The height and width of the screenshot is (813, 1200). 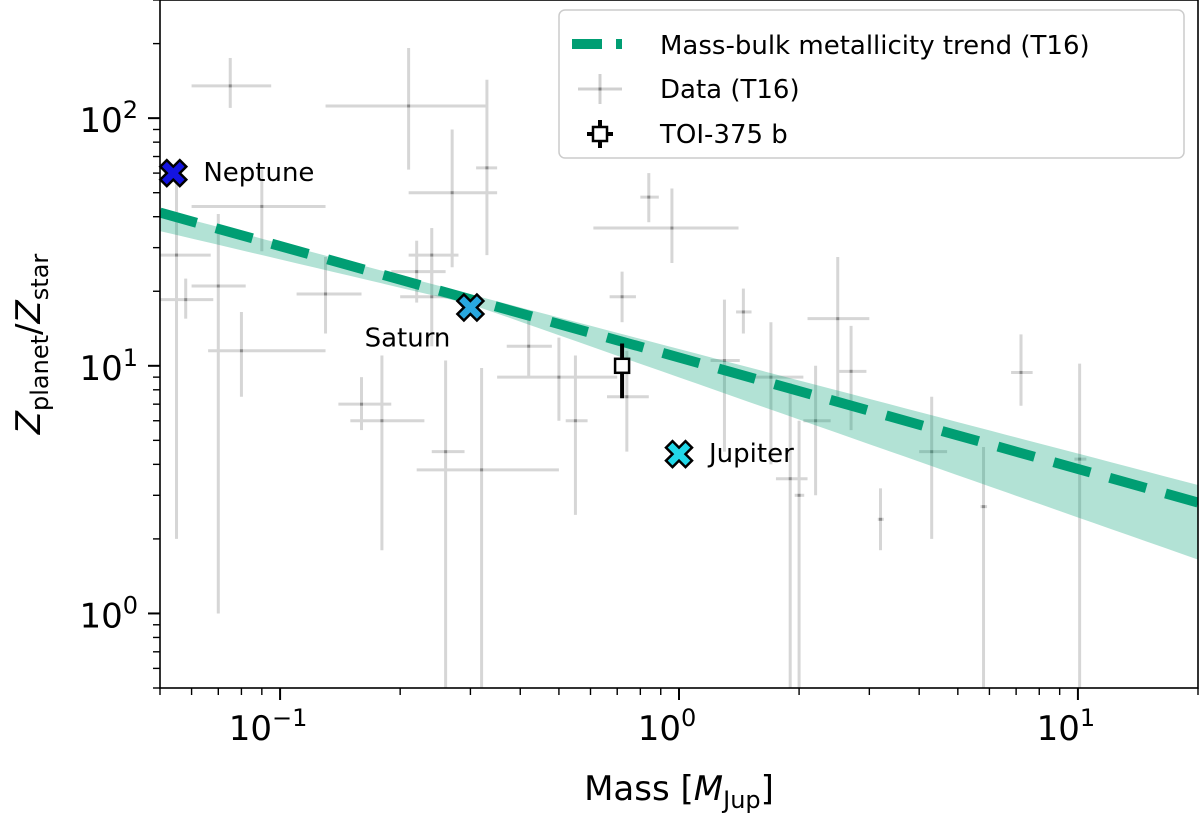 I want to click on y-axis-label-z2: Z, so click(x=29, y=312).